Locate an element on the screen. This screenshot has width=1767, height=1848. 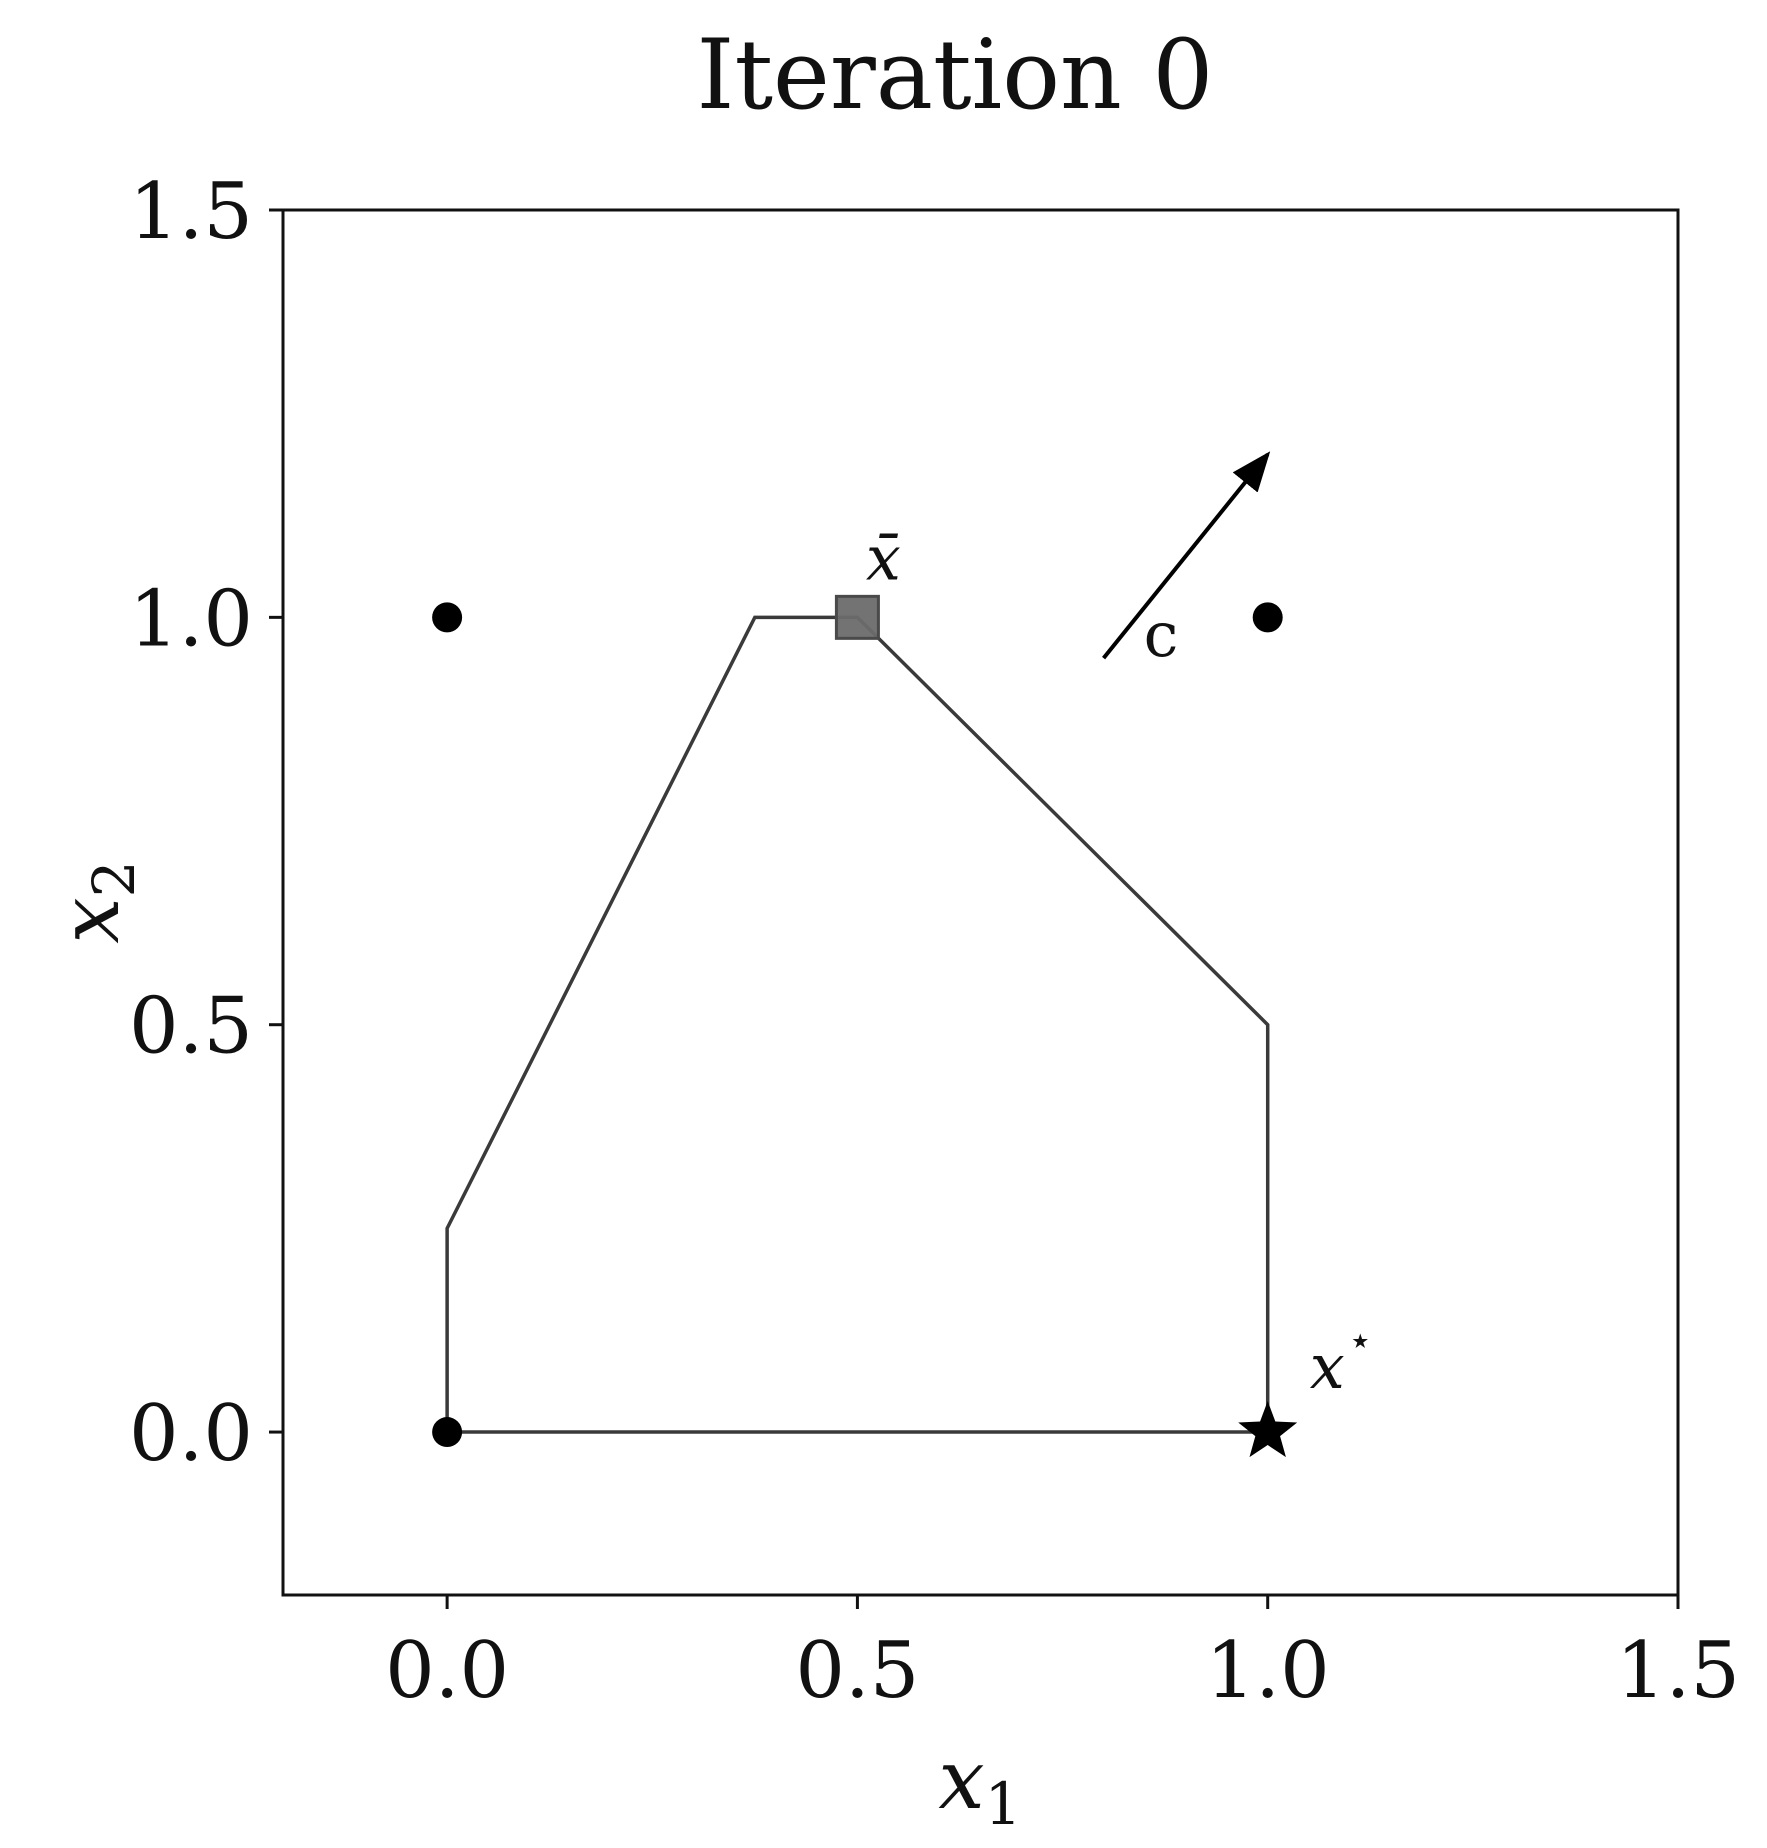
y-axis-label-base: x is located at coordinates (90, 920).